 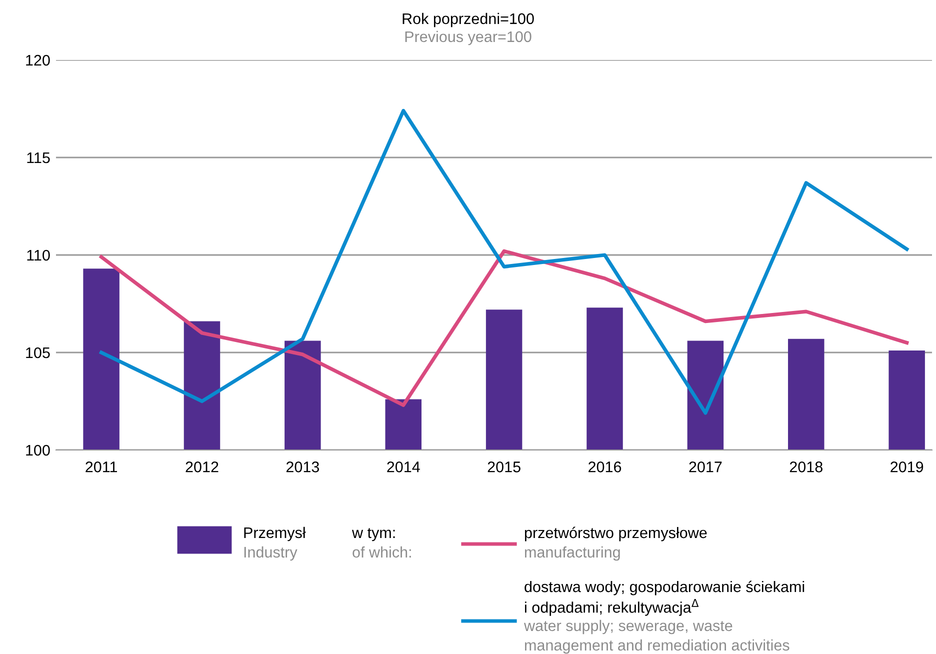 What do you see at coordinates (303, 467) in the screenshot?
I see `x-tick-label: 2013` at bounding box center [303, 467].